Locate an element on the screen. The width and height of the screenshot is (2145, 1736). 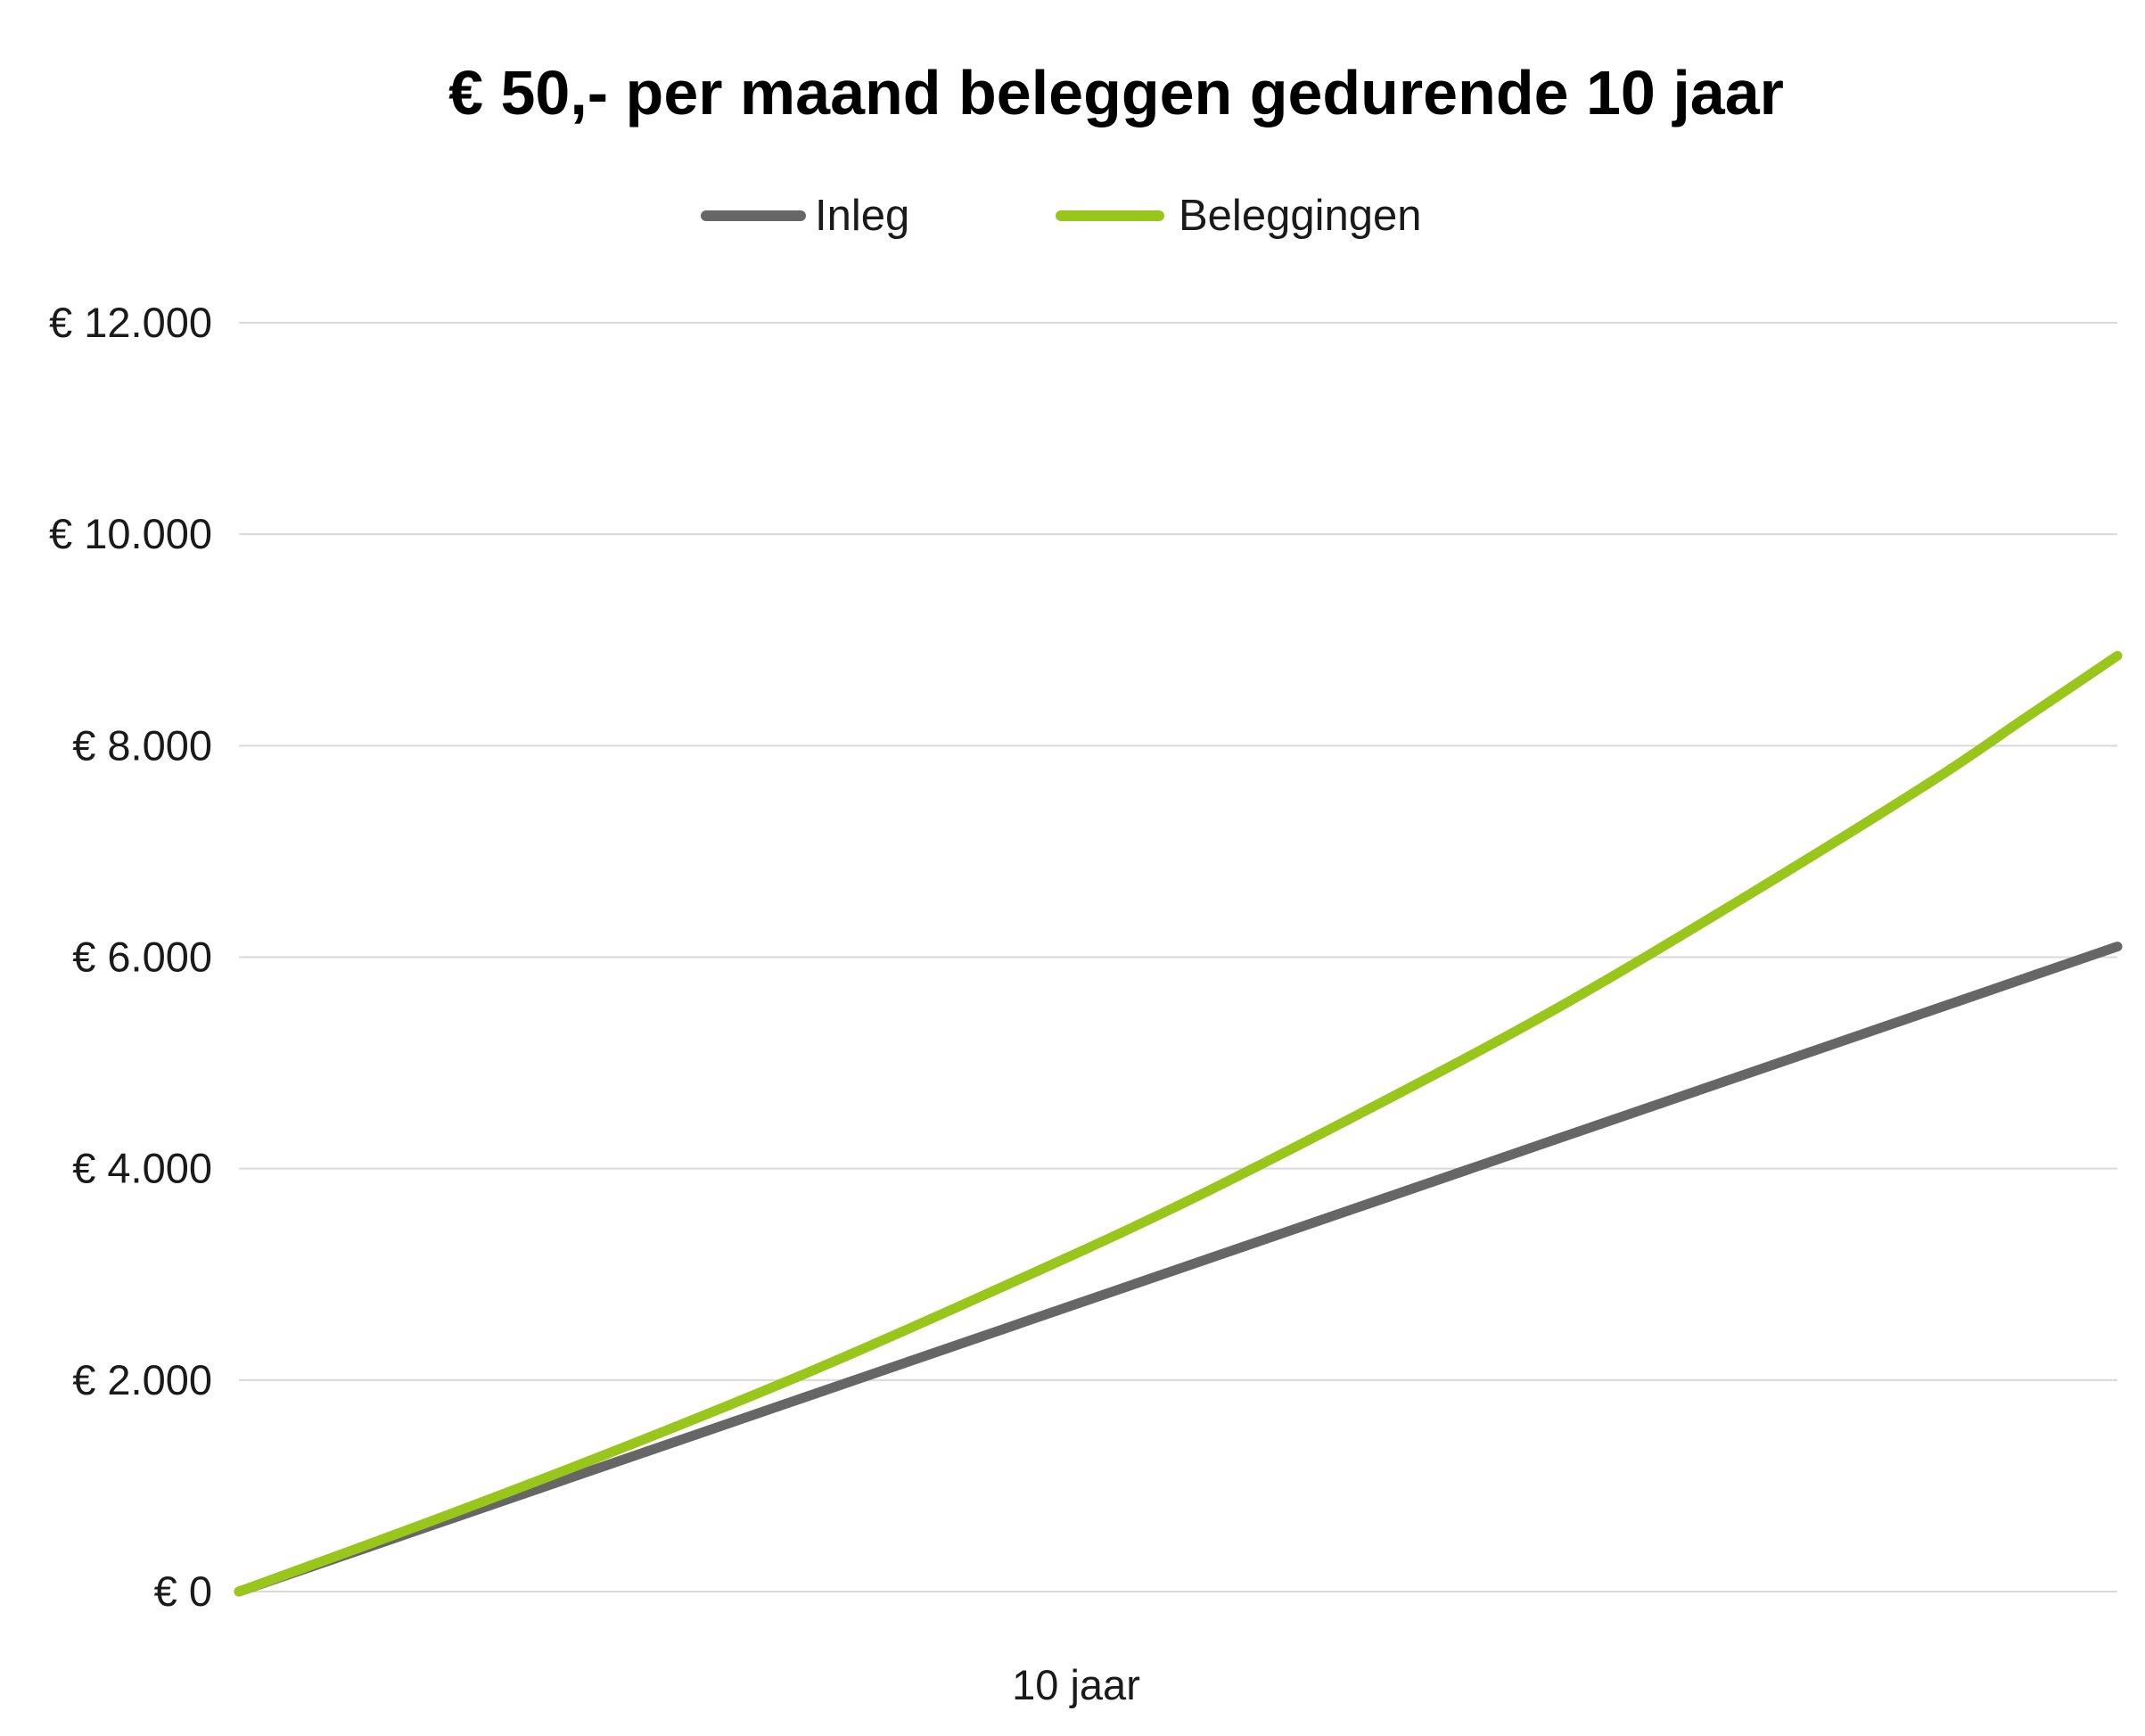
y-tick-label: € 10.000 is located at coordinates (131, 533).